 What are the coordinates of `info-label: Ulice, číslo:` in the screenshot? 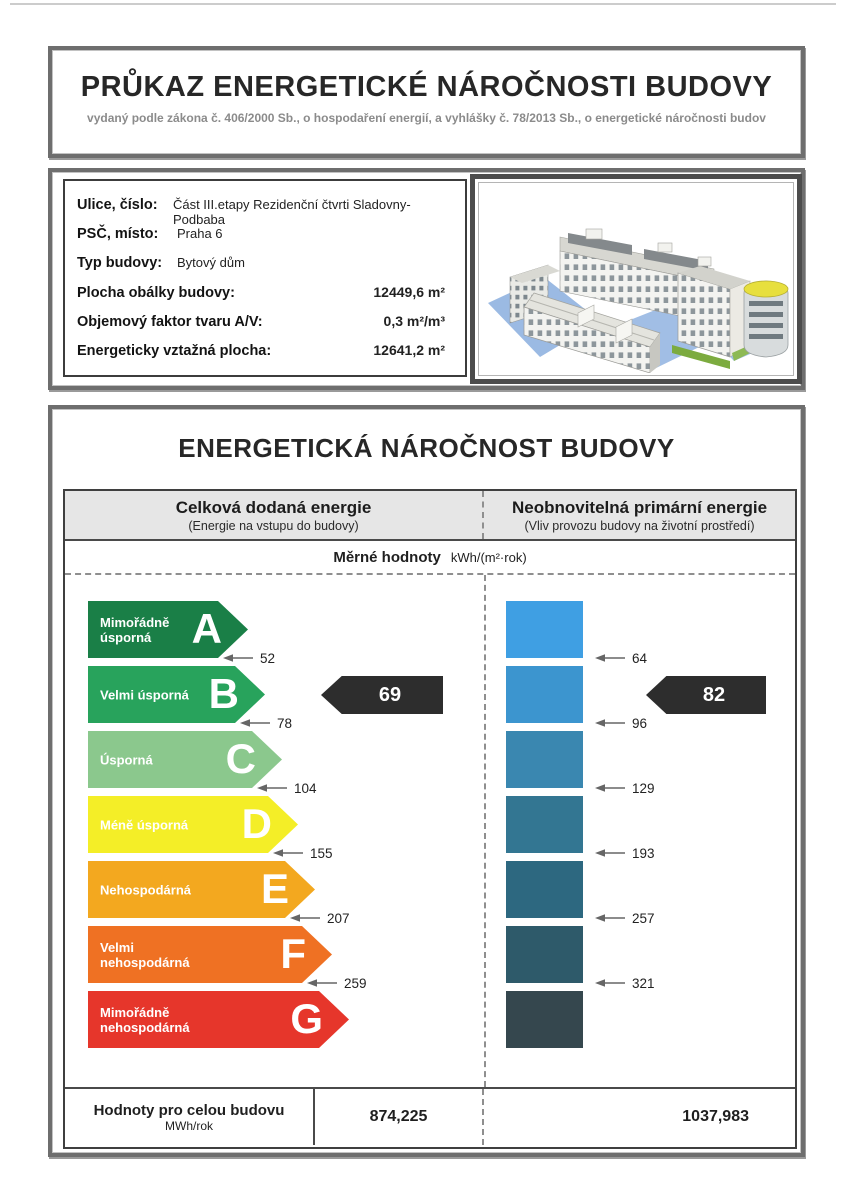 It's located at (117, 205).